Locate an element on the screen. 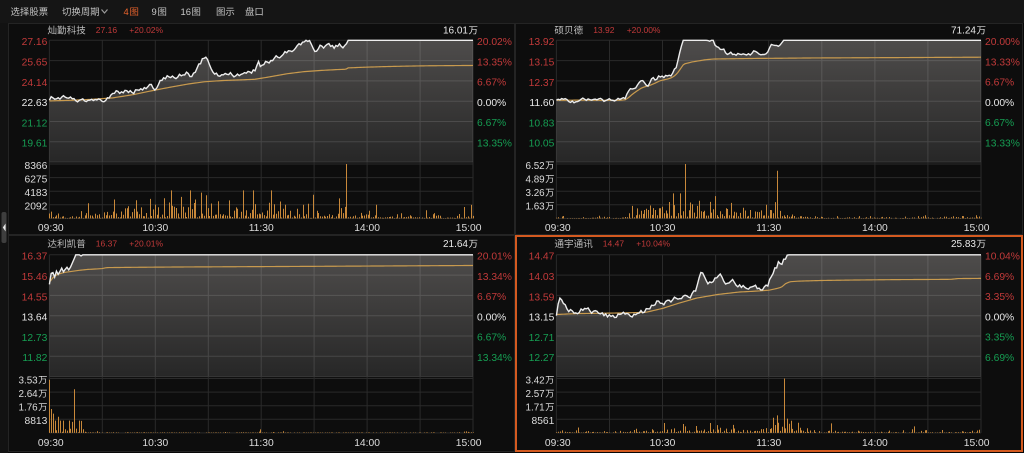  svg-text: 24.14 is located at coordinates (35, 83).